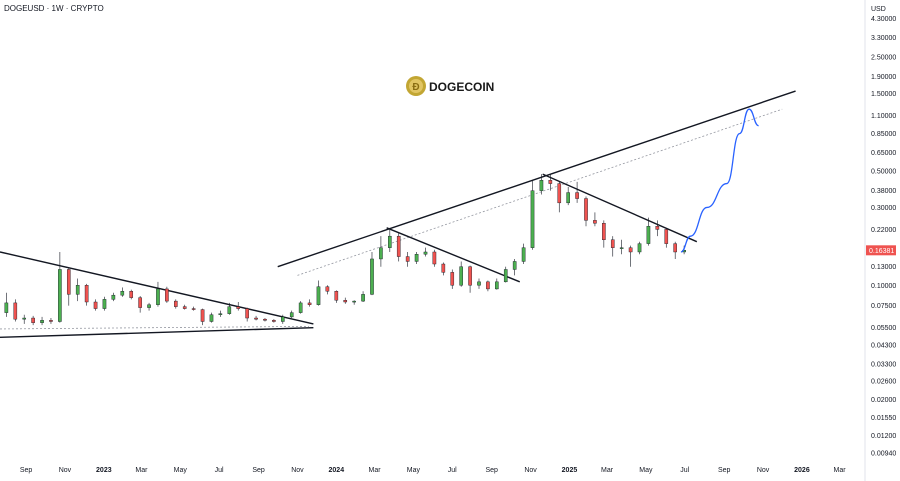  Describe the element at coordinates (219, 470) in the screenshot. I see `time-tick-label: Jul` at that location.